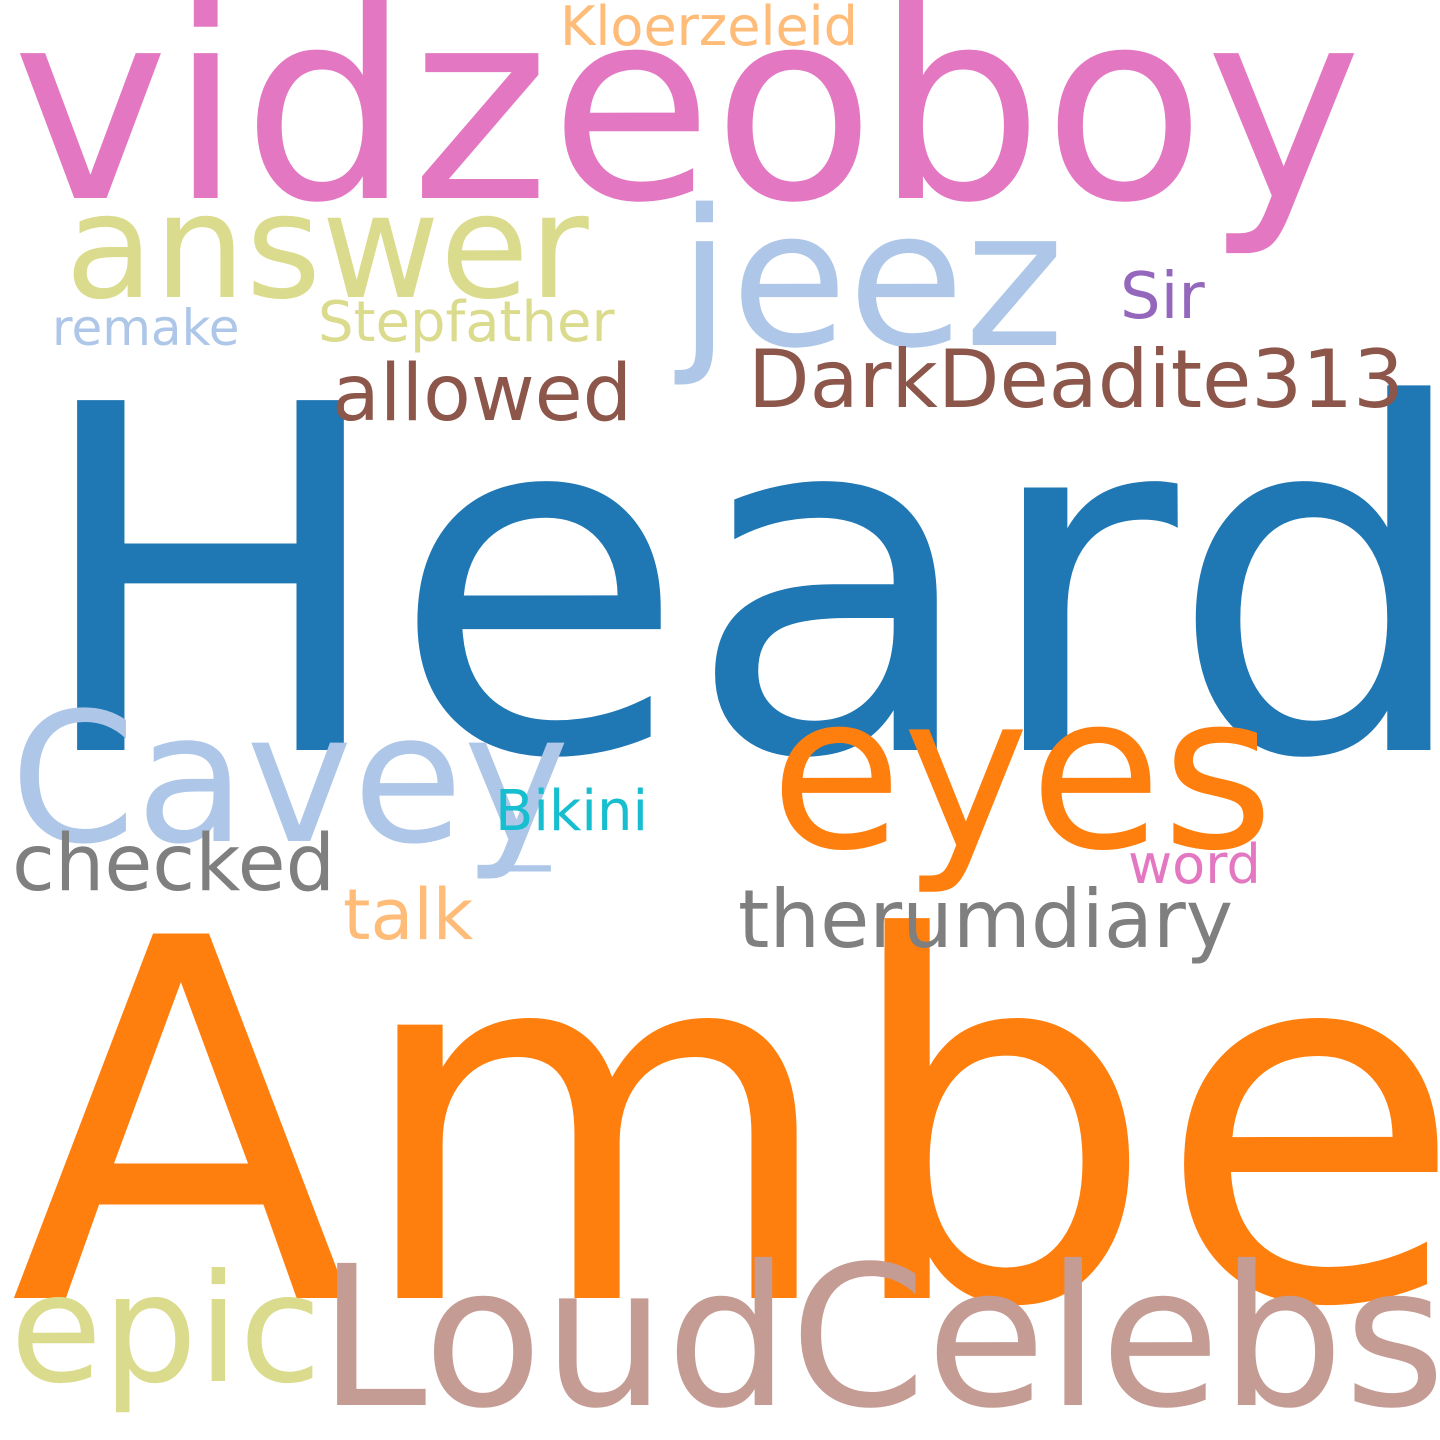 This screenshot has height=1440, width=1440. Describe the element at coordinates (327, 247) in the screenshot. I see `word-answer: answer` at that location.